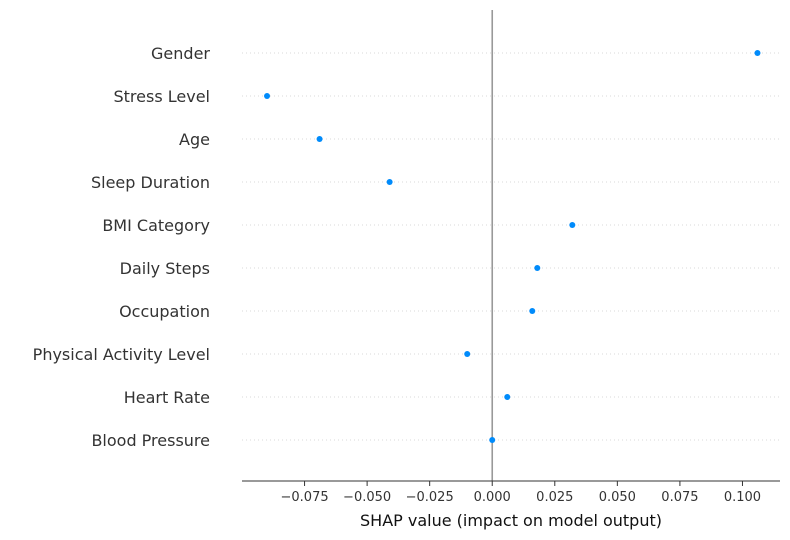 This screenshot has width=790, height=540. Describe the element at coordinates (367, 497) in the screenshot. I see `x-tick-label: −0.050` at that location.